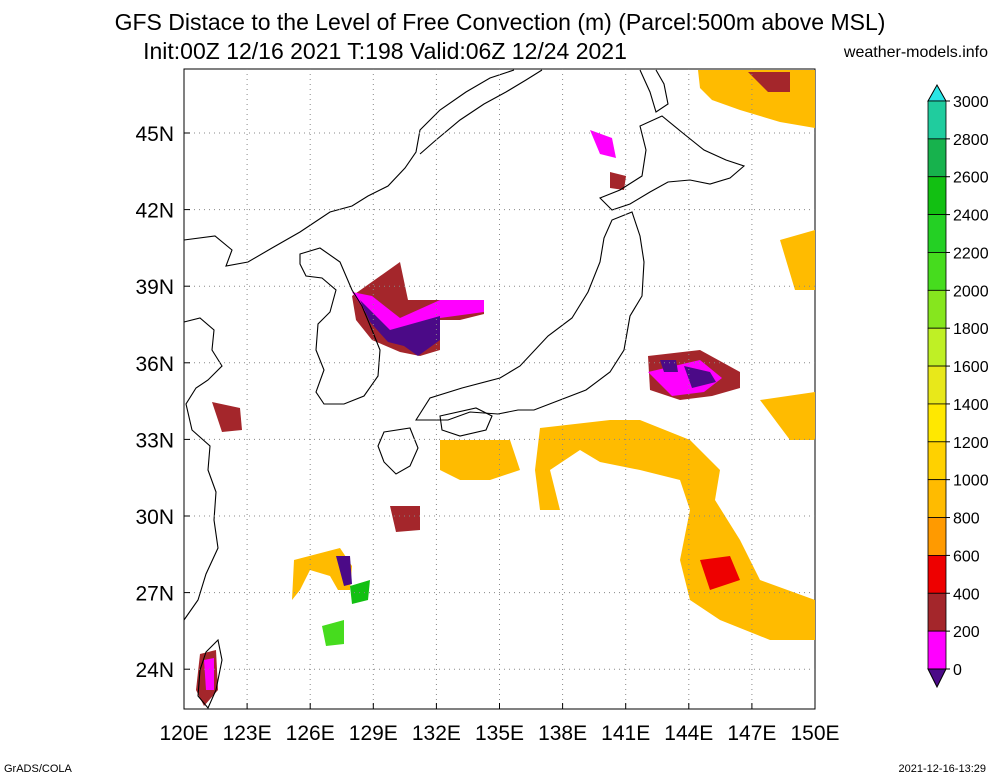 Image resolution: width=1000 pixels, height=779 pixels. I want to click on colorbar-label: 0, so click(957, 670).